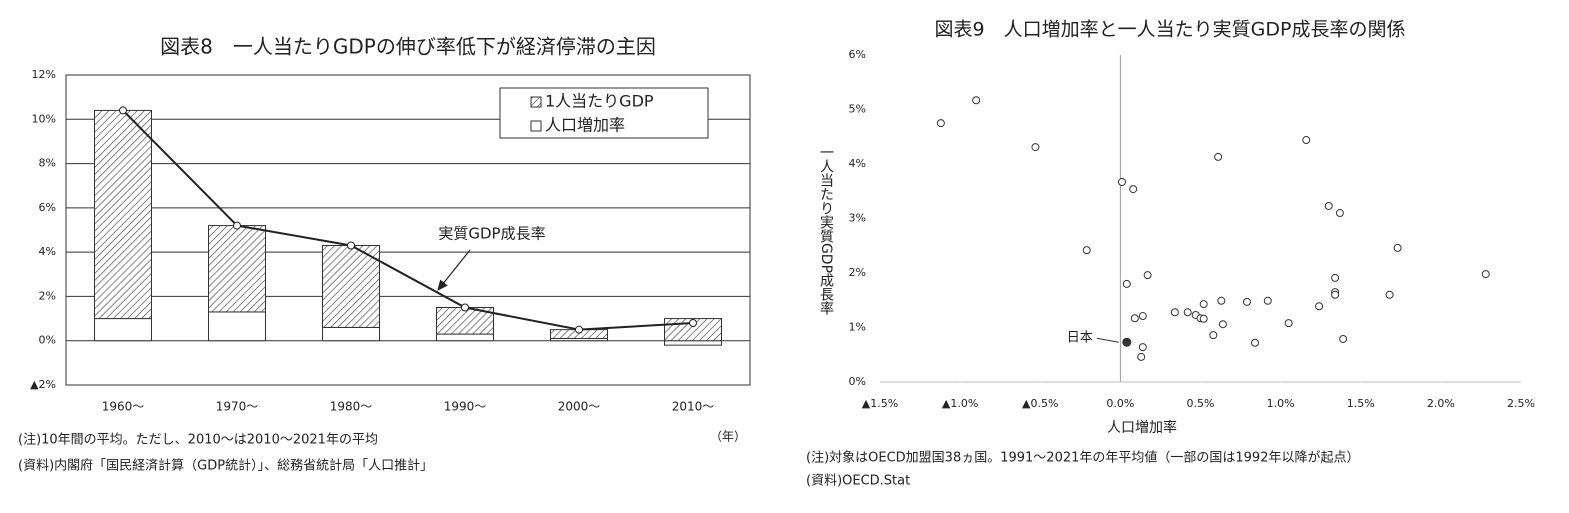 The height and width of the screenshot is (513, 1569). I want to click on x-tick-label: 1970〜, so click(237, 407).